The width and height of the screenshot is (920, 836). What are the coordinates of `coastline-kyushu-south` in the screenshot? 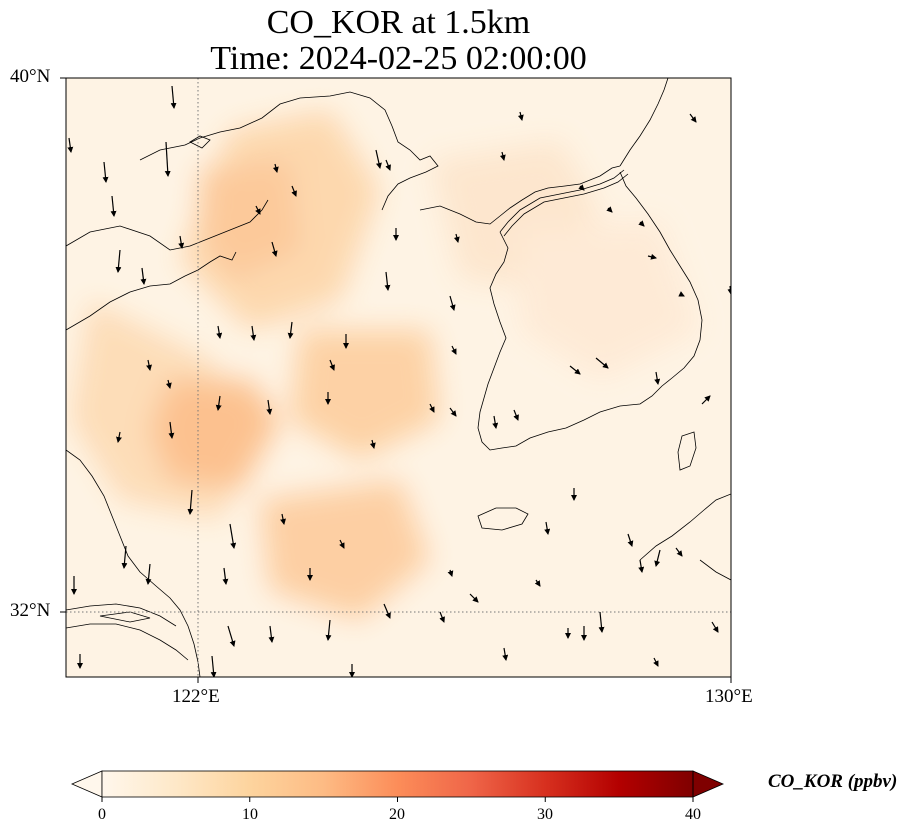 It's located at (715, 570).